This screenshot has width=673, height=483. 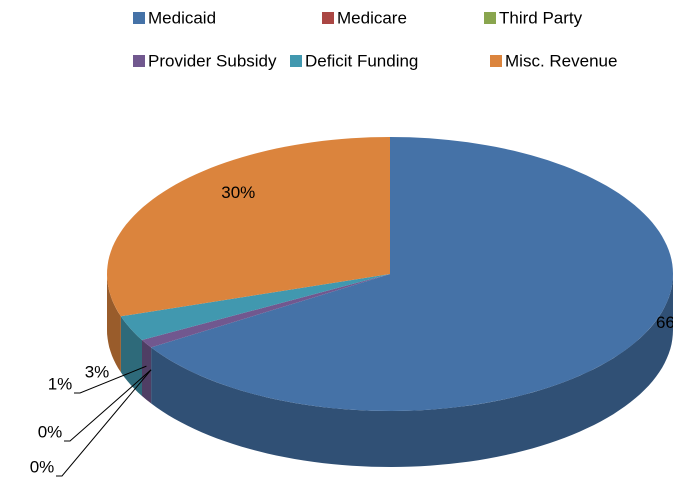 What do you see at coordinates (541, 17) in the screenshot?
I see `legend-label: Third Party` at bounding box center [541, 17].